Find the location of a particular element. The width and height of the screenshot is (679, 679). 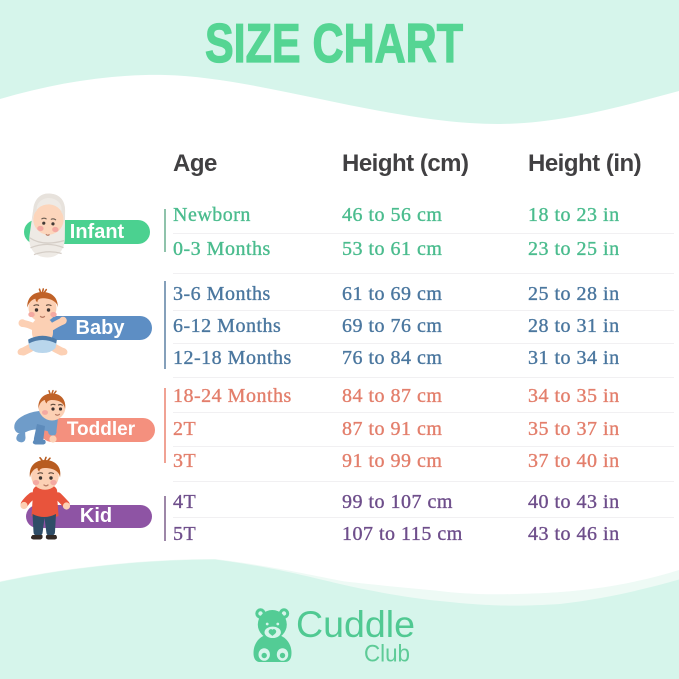

svg-text: Cuddle is located at coordinates (355, 624).